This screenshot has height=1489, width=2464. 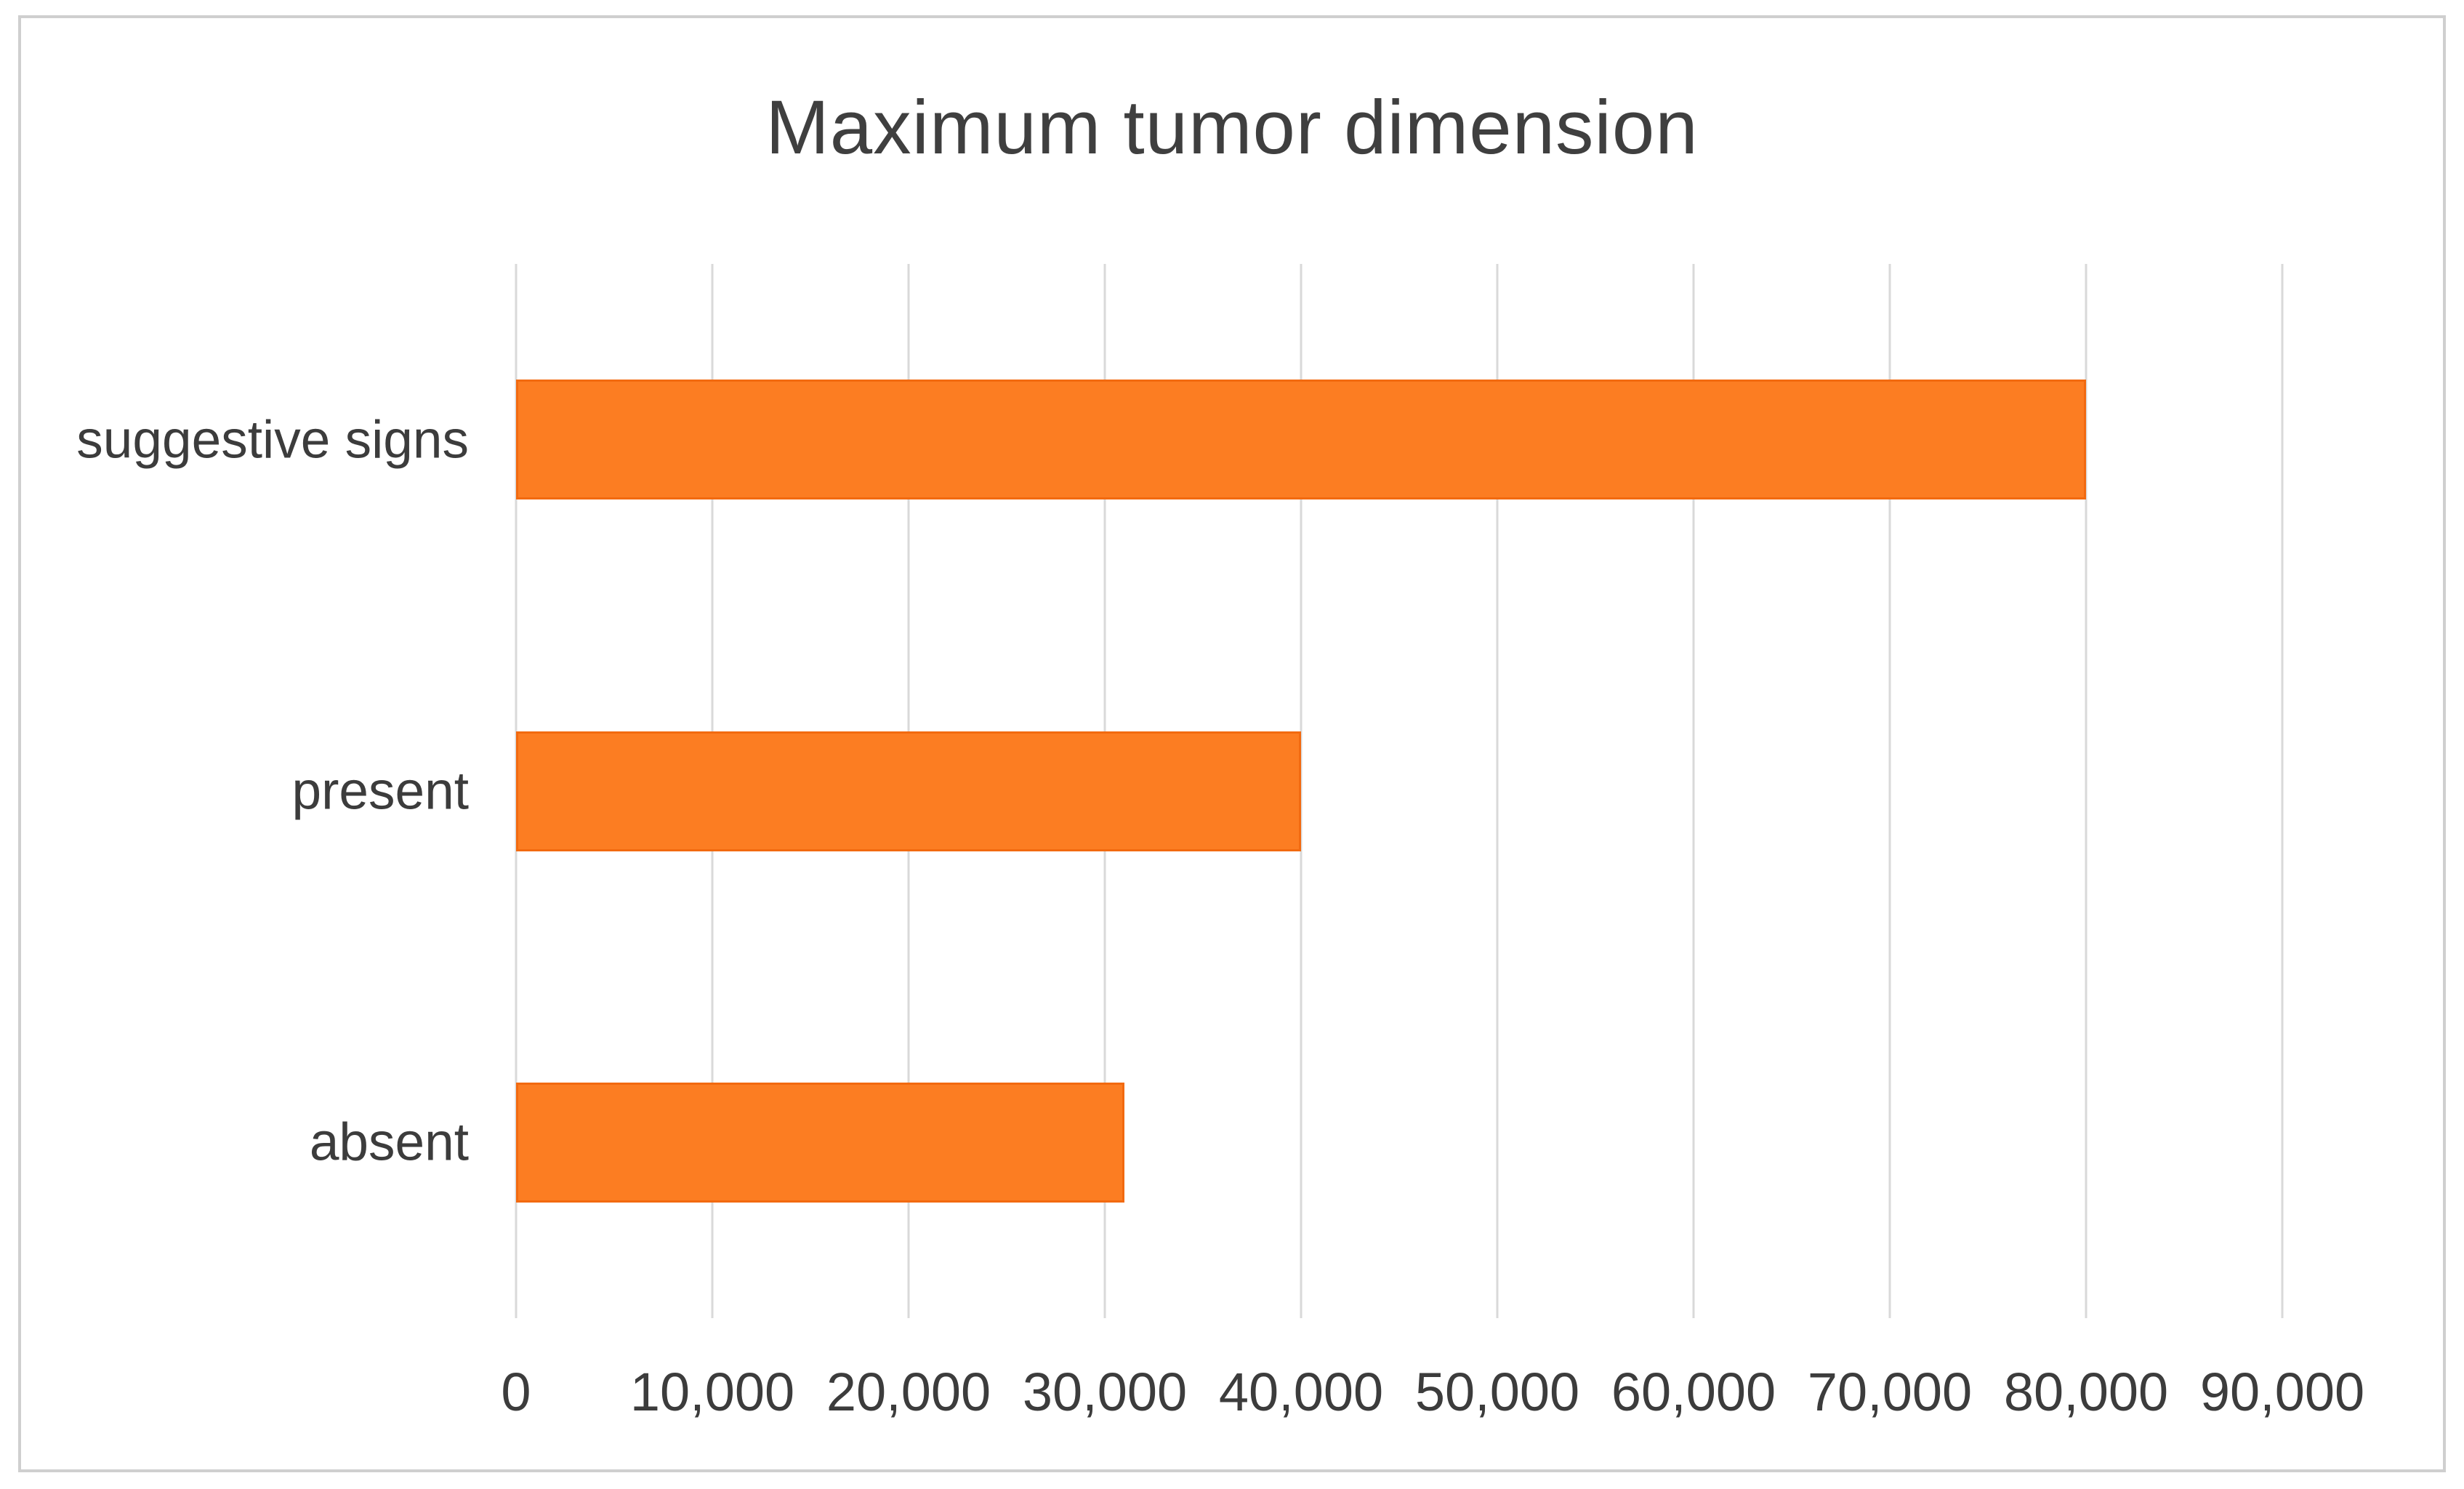 What do you see at coordinates (389, 1142) in the screenshot?
I see `category-label: absent` at bounding box center [389, 1142].